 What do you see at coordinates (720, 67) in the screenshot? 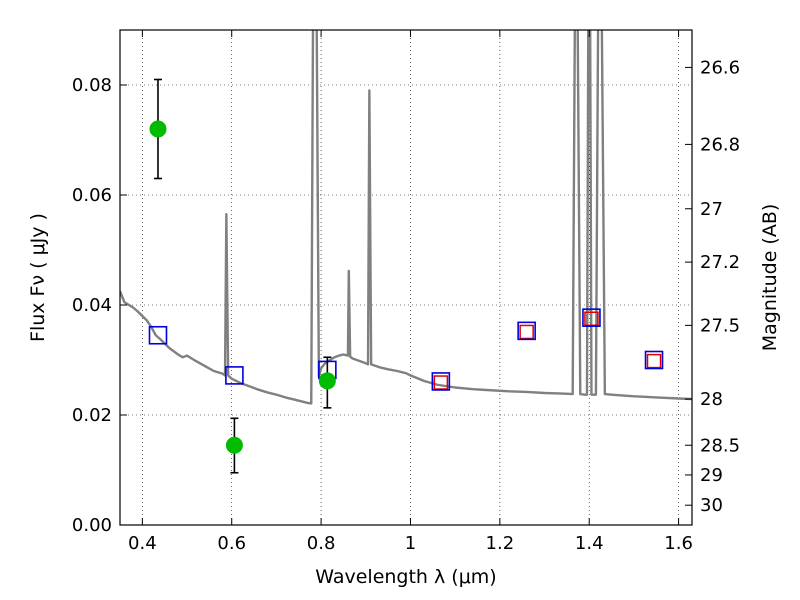
I see `y2-tick-label: 26.6` at bounding box center [720, 67].